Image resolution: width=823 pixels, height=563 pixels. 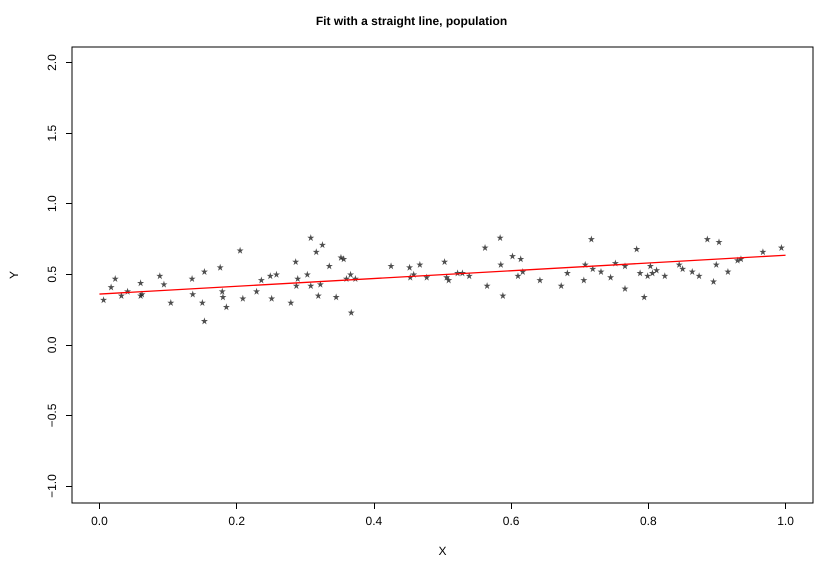 I want to click on y-tick-label: 2.0, so click(x=52, y=62).